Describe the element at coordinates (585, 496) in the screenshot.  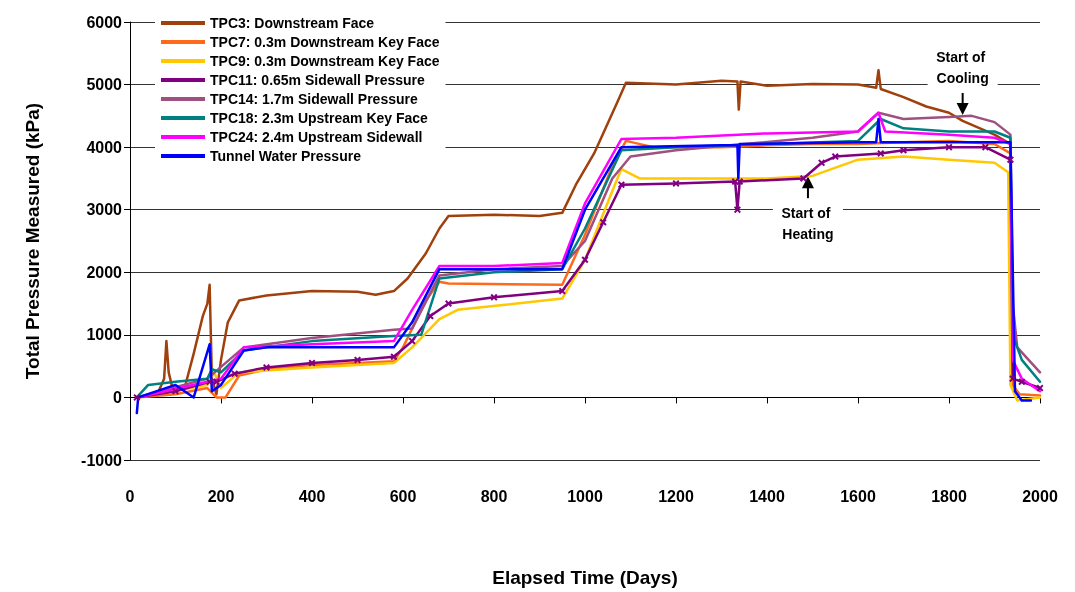
I see `x-tick-label: 1000` at that location.